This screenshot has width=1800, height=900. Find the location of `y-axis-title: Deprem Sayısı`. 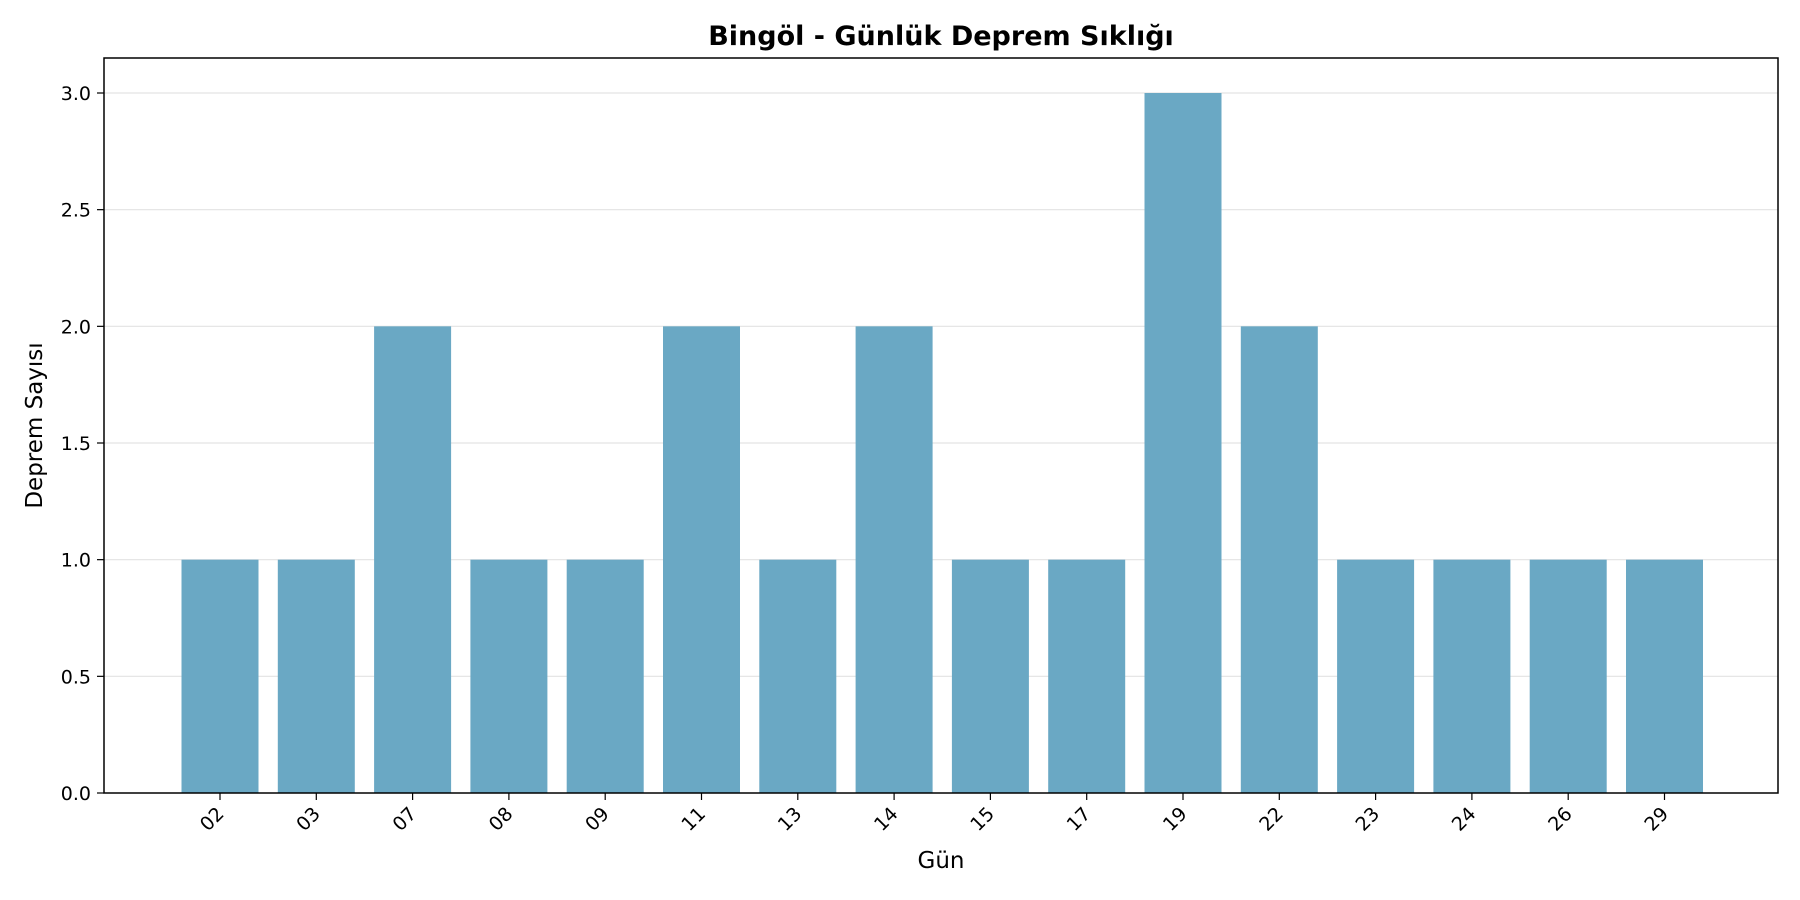

y-axis-title: Deprem Sayısı is located at coordinates (35, 425).